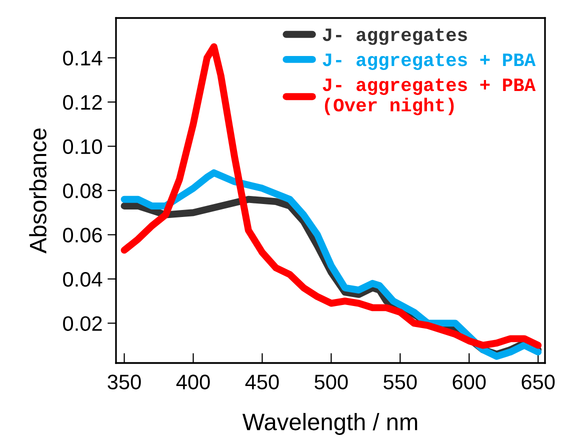  Describe the element at coordinates (82, 235) in the screenshot. I see `y-tick-label: 0.06` at that location.